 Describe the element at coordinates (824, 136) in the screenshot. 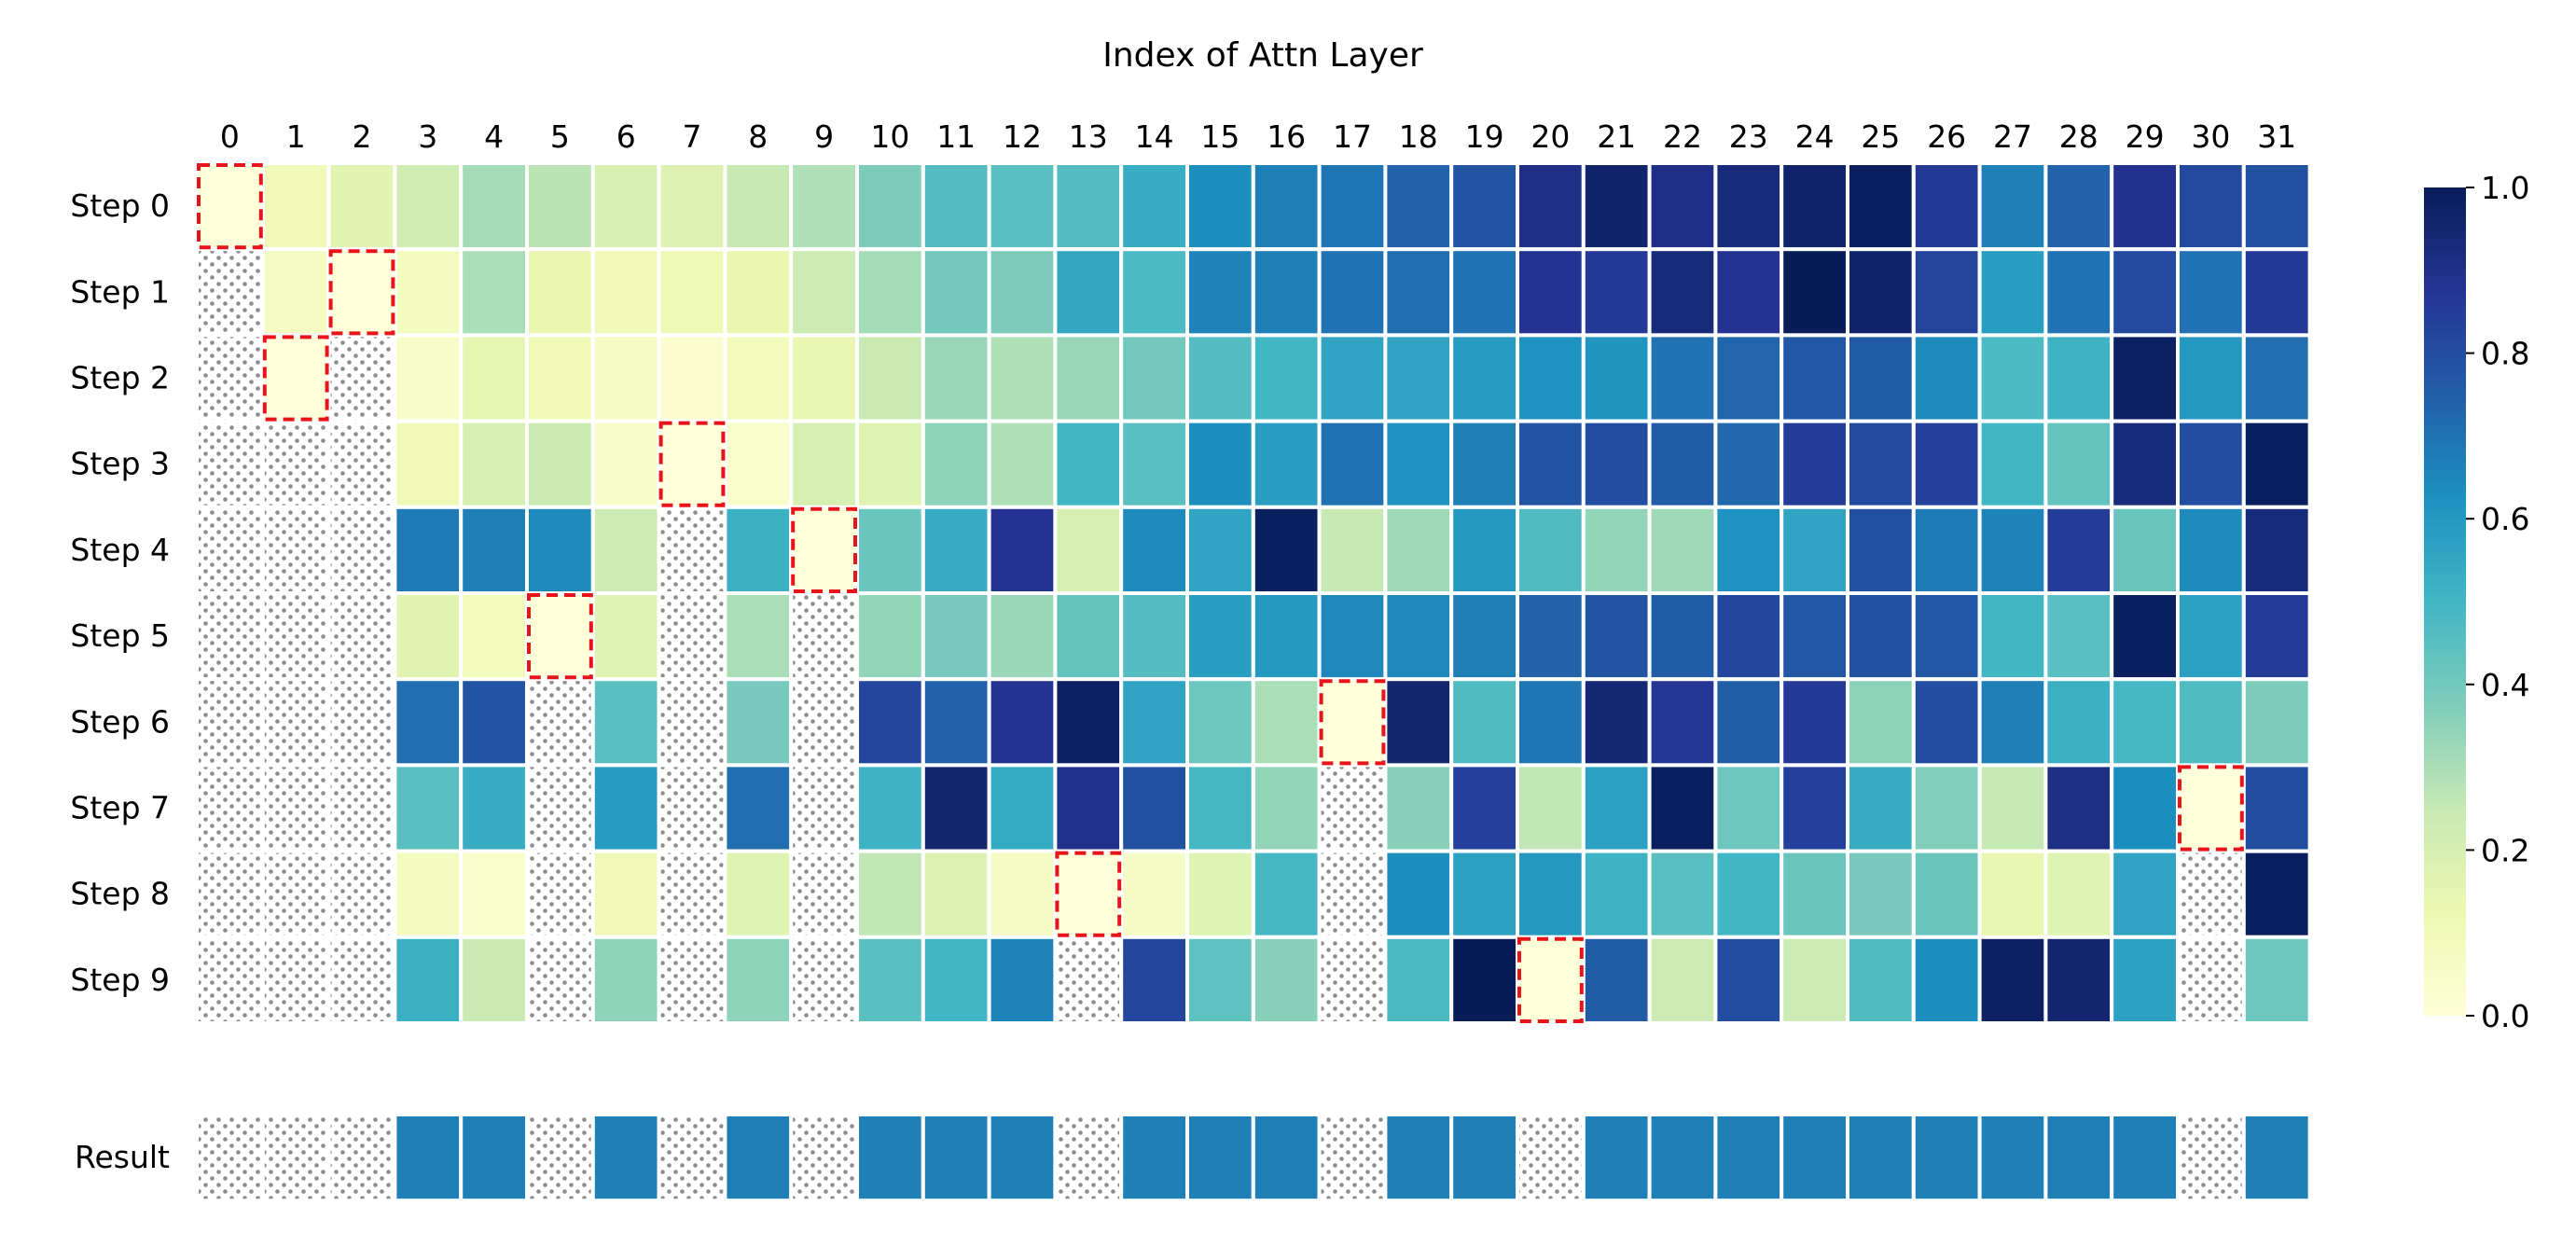

I see `column-label: 9` at that location.